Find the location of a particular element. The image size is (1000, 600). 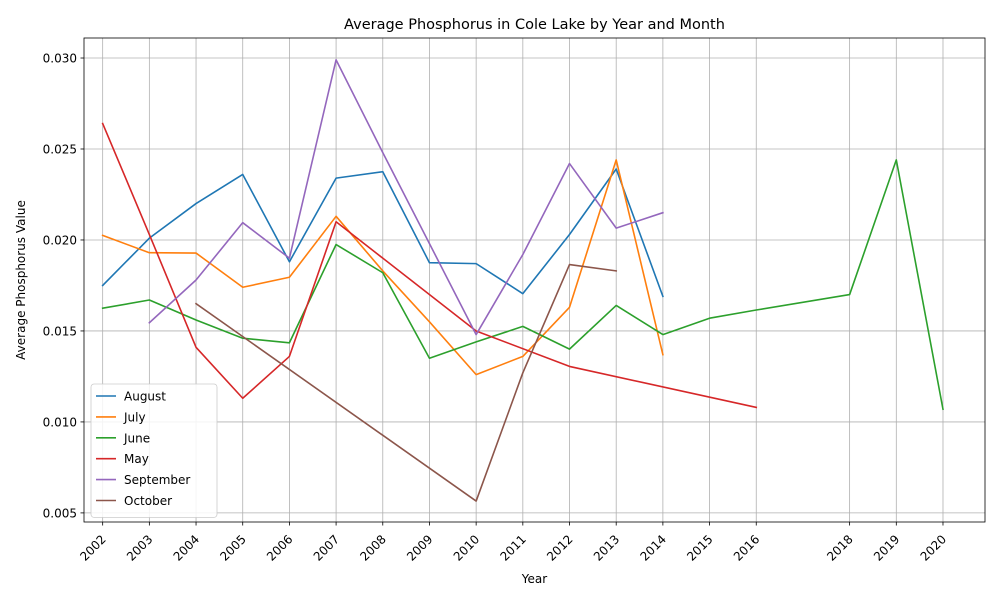

legend-box is located at coordinates (154, 450).